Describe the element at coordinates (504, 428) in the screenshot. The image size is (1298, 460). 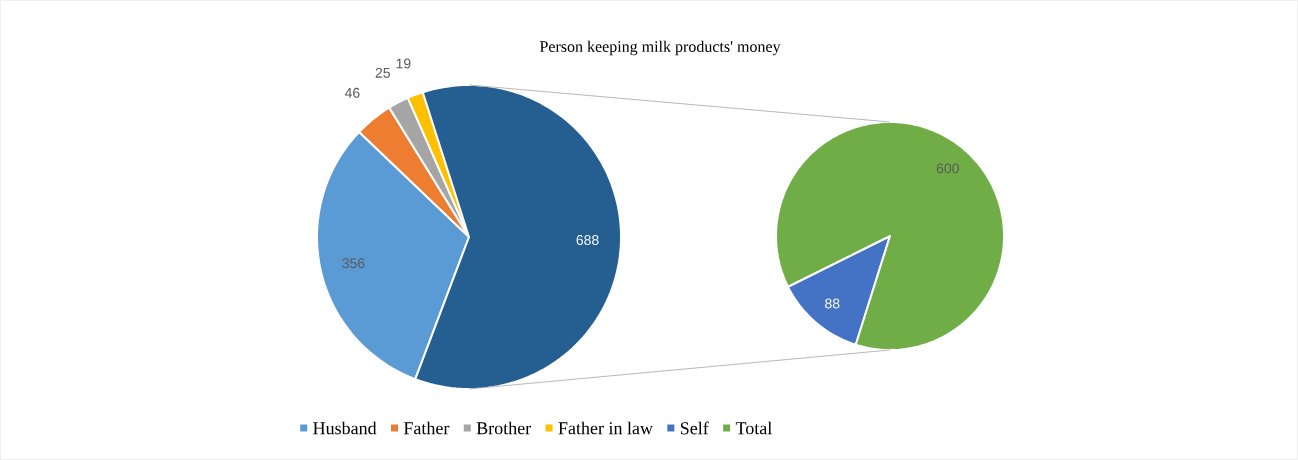
I see `legend-label: Brother` at that location.